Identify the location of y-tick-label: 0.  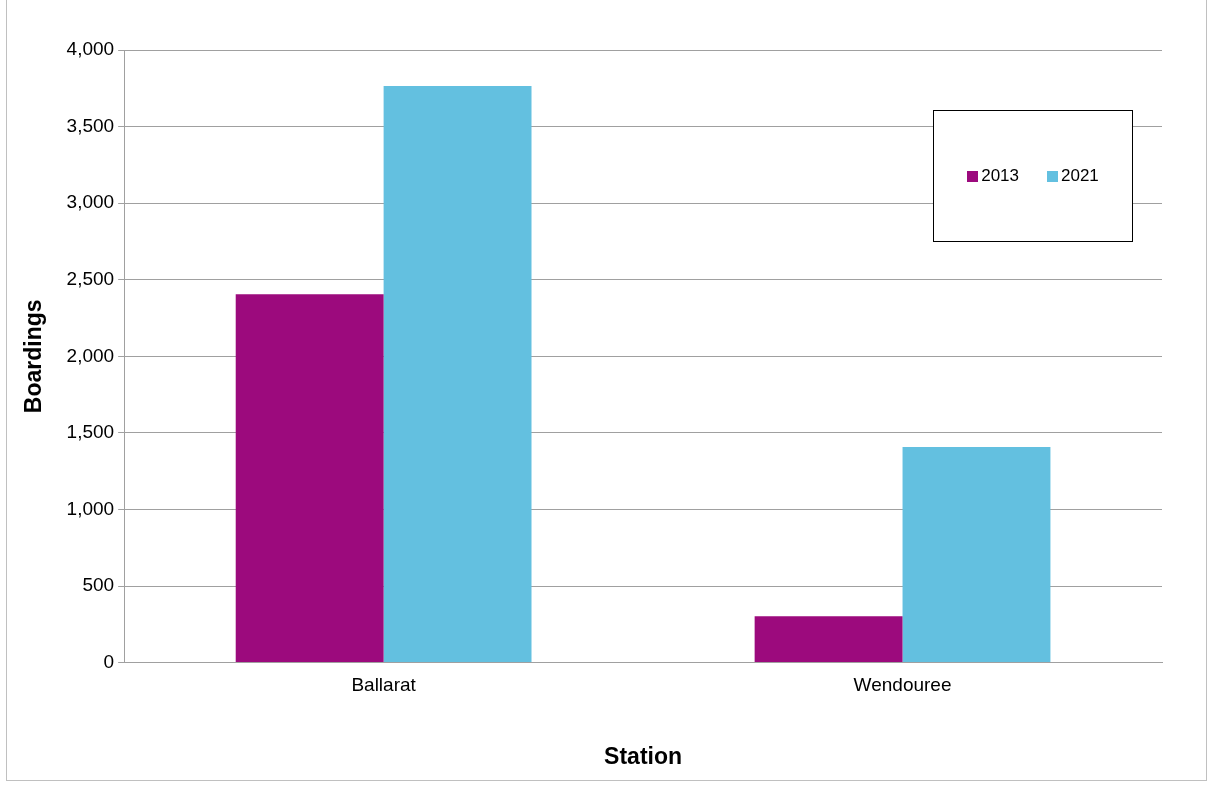
(109, 661).